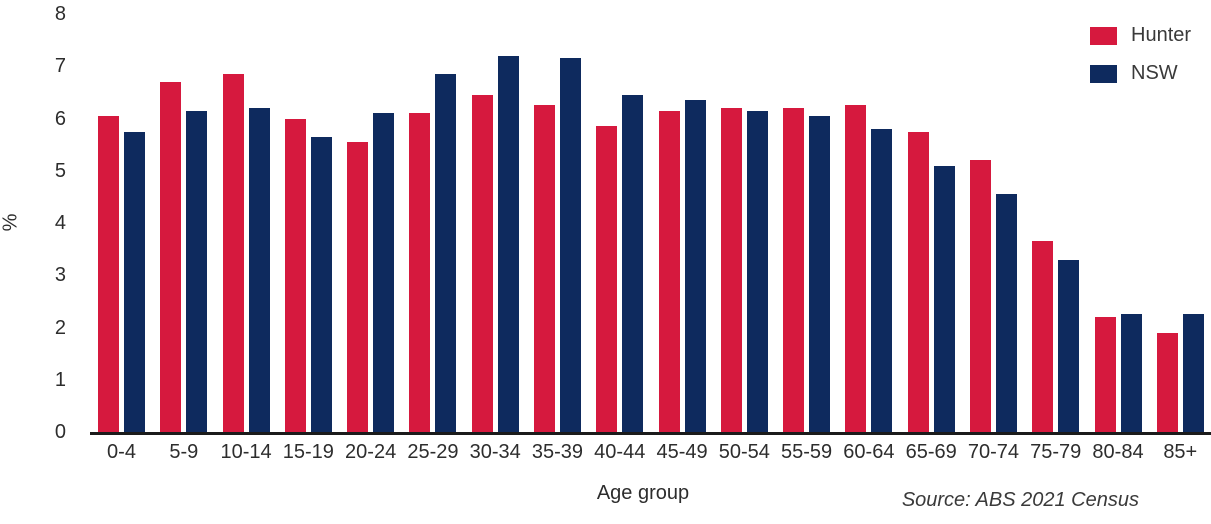 This screenshot has width=1211, height=524. What do you see at coordinates (60, 275) in the screenshot?
I see `y-tick-label: 3` at bounding box center [60, 275].